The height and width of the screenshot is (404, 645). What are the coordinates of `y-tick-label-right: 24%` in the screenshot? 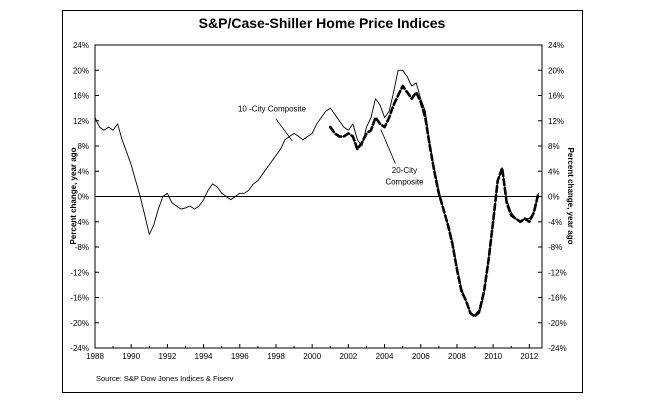 It's located at (556, 45).